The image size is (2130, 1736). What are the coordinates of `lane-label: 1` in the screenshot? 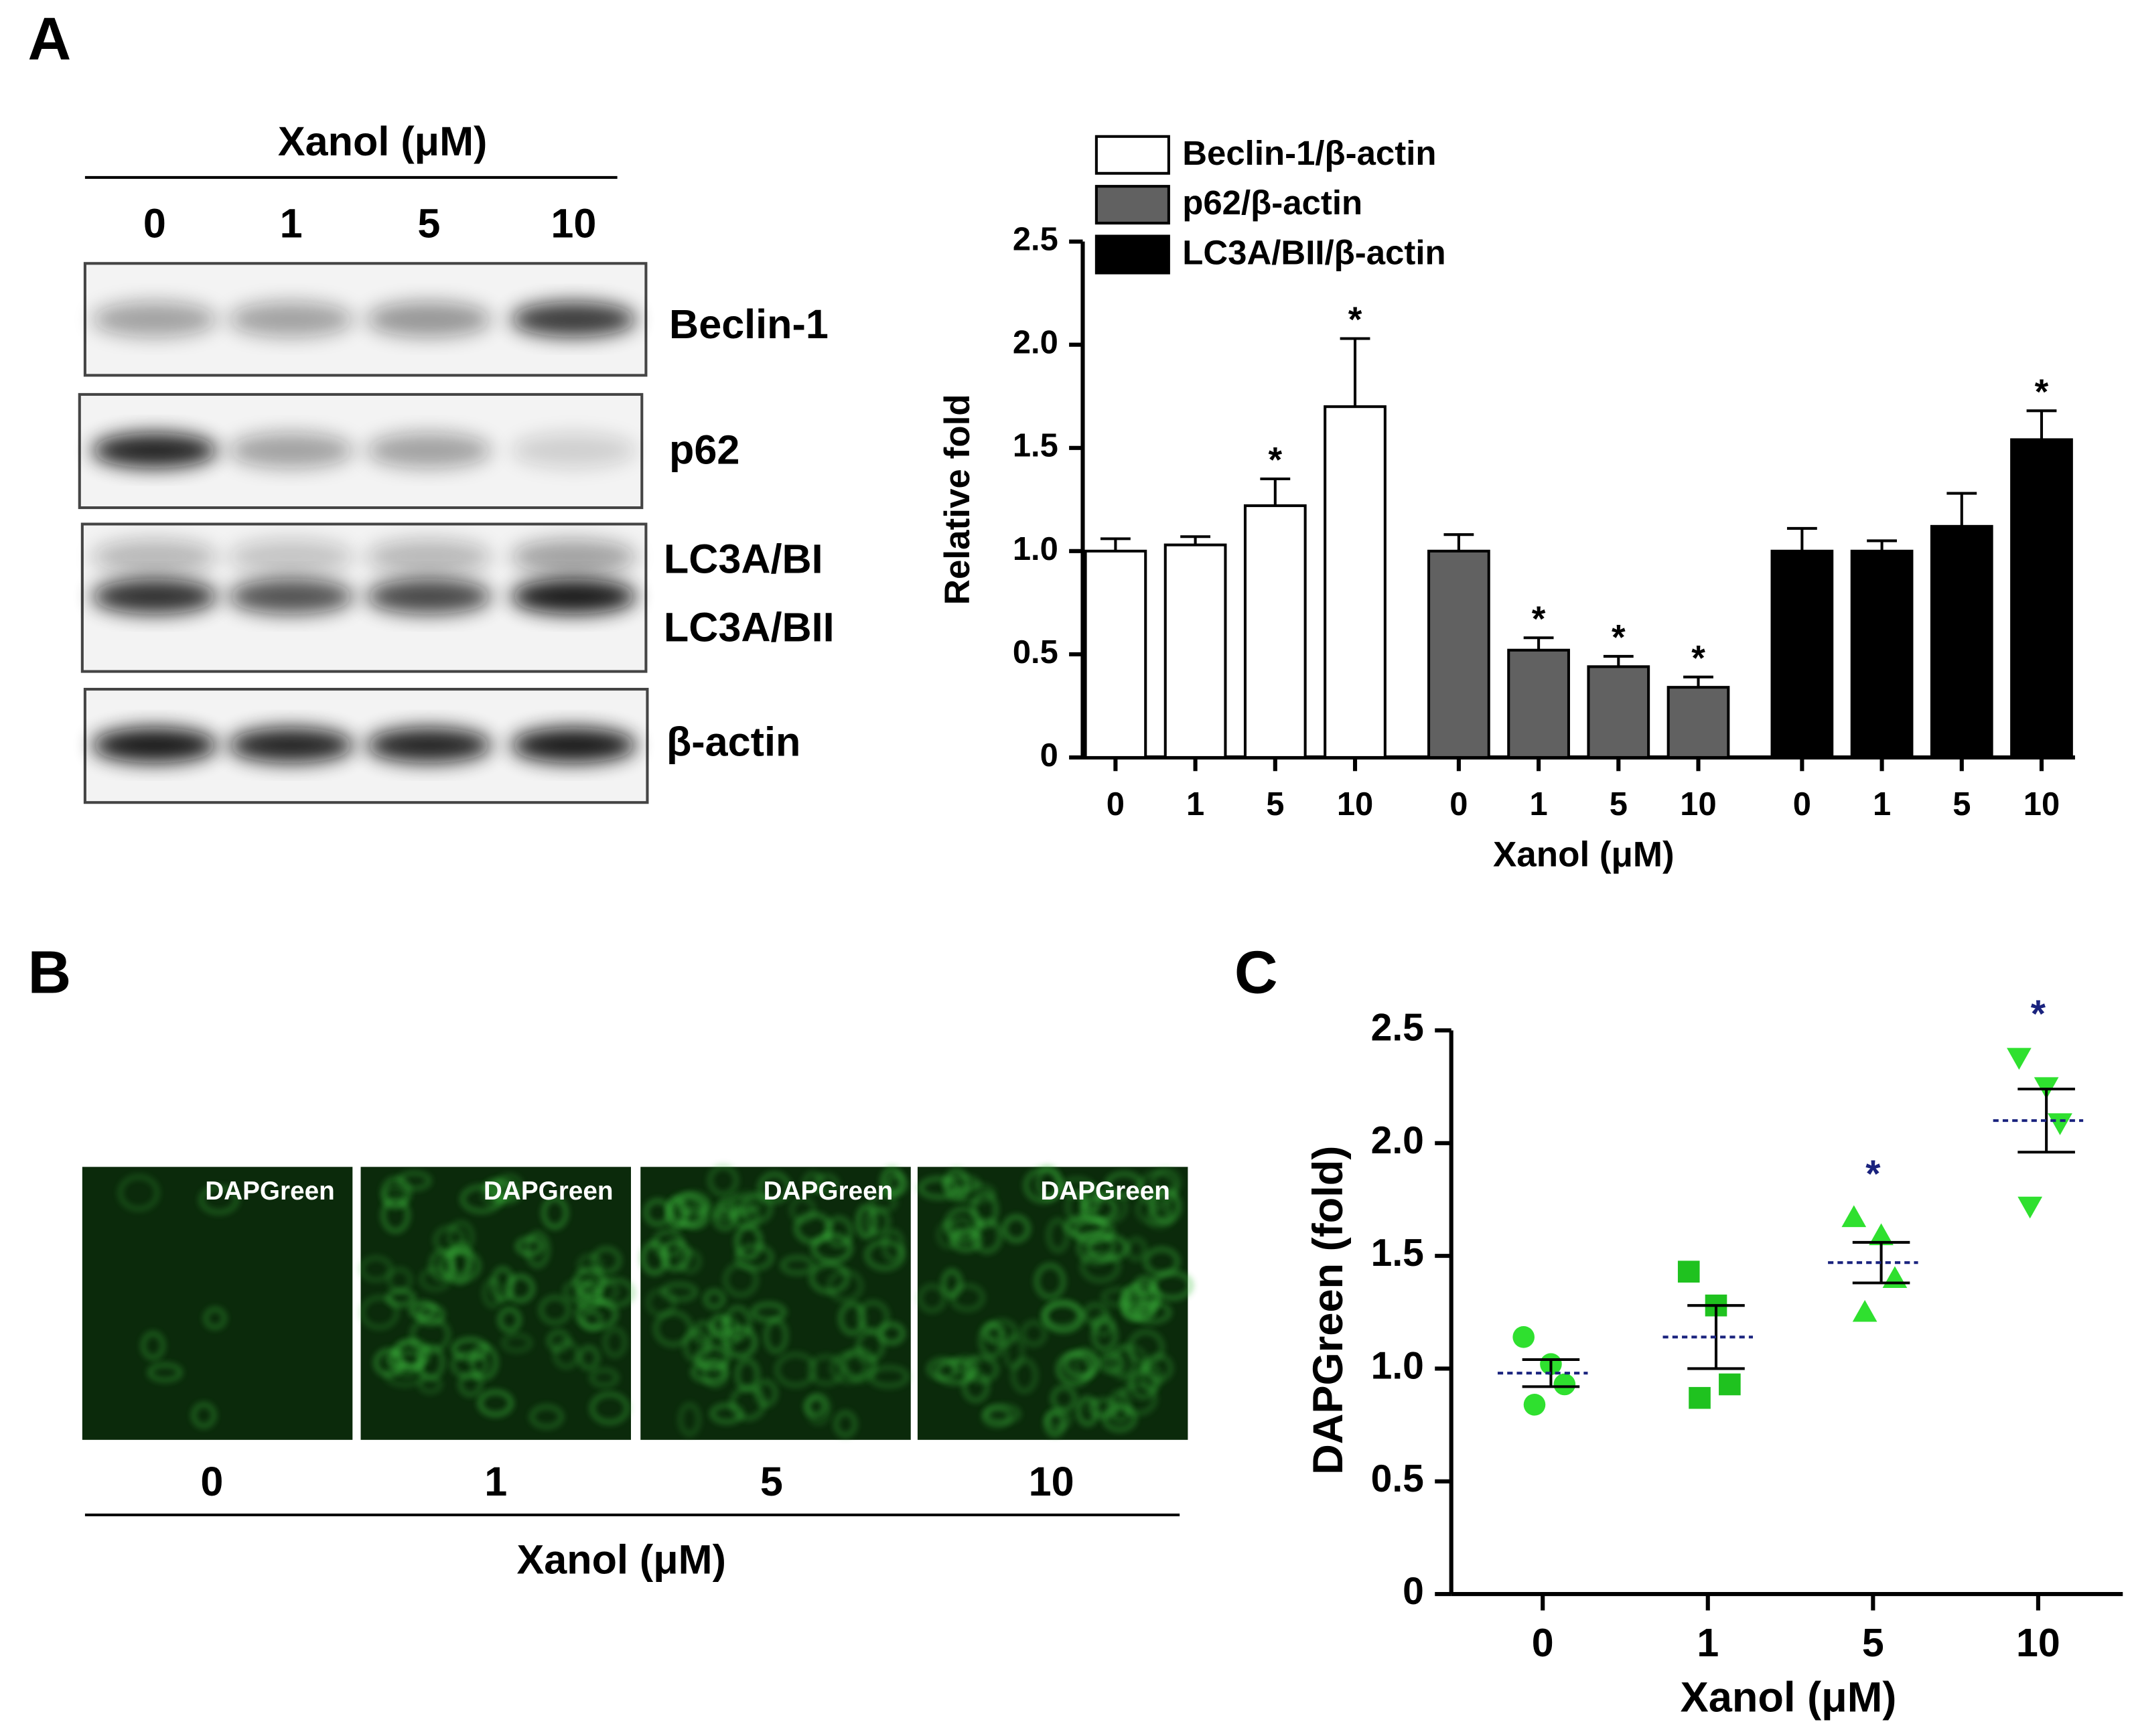 It's located at (291, 223).